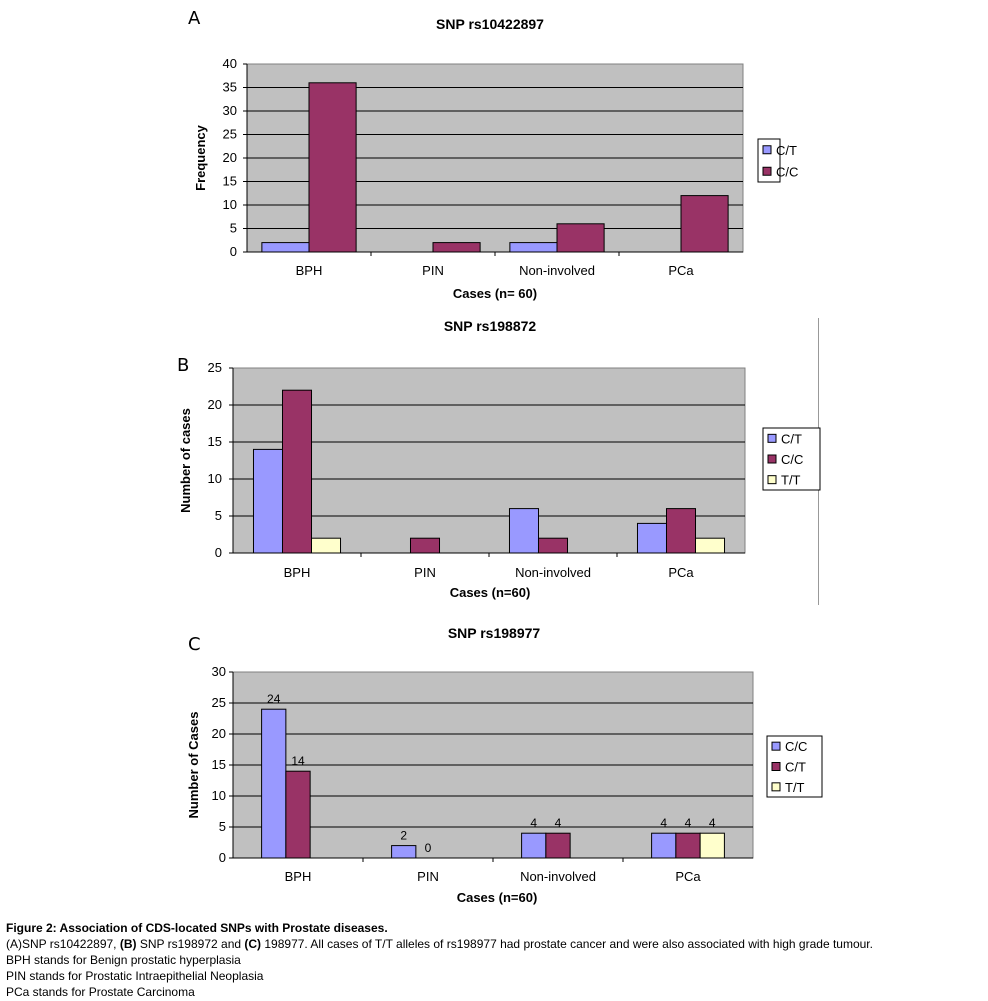 This screenshot has width=988, height=1001. I want to click on panel-letter-a: A, so click(194, 18).